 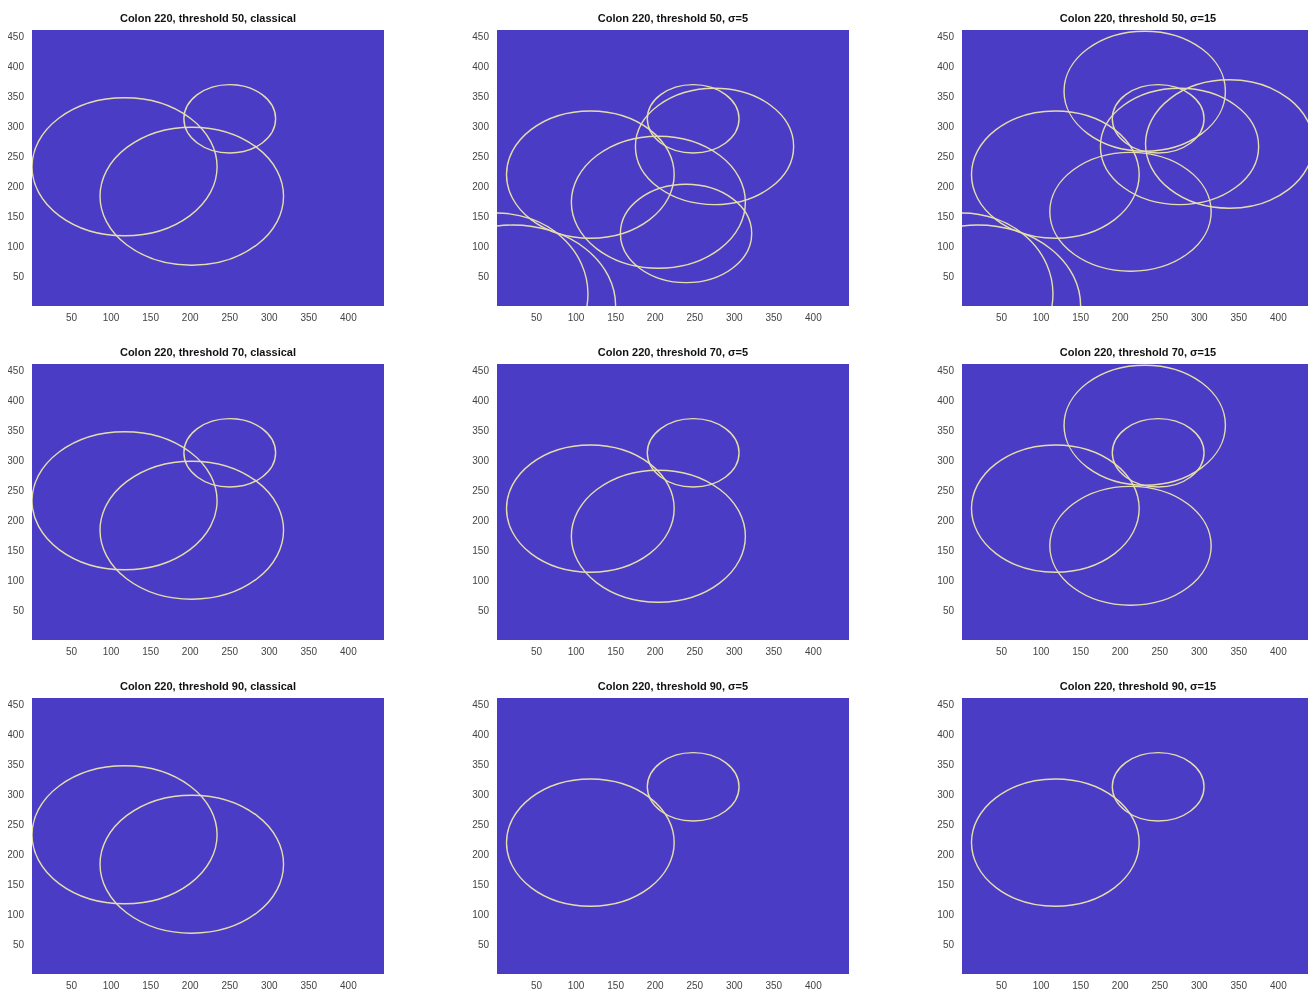 What do you see at coordinates (673, 18) in the screenshot?
I see `chart-title: Colon 220, threshold 50, σ=5` at bounding box center [673, 18].